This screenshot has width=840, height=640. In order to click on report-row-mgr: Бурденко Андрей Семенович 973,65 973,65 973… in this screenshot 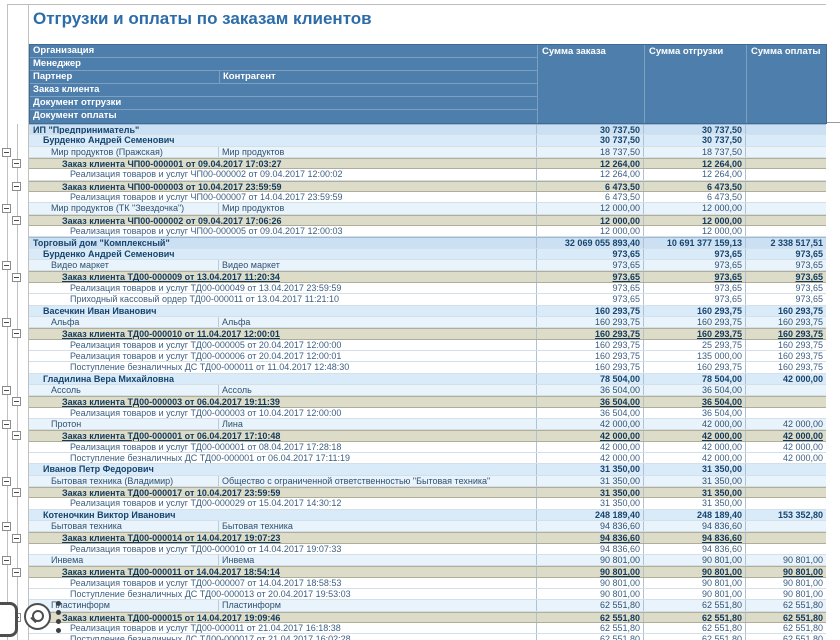, I will do `click(427, 254)`.